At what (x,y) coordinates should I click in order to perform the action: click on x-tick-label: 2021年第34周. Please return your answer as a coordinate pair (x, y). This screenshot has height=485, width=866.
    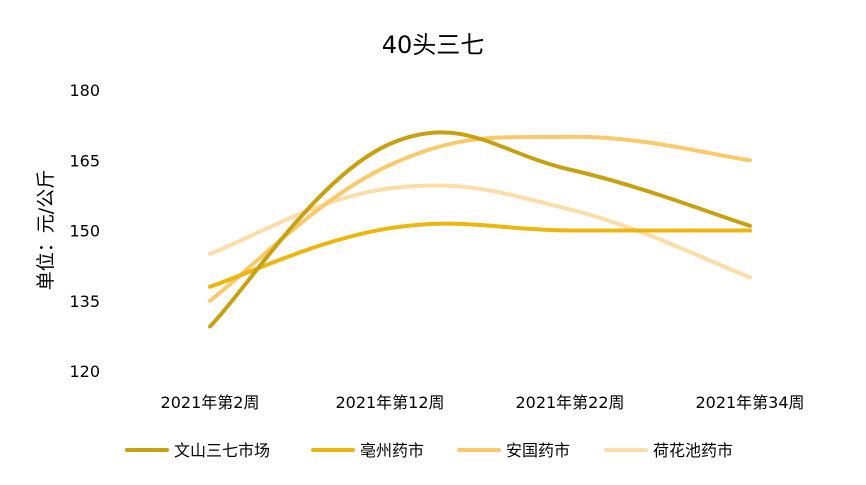
    Looking at the image, I should click on (749, 402).